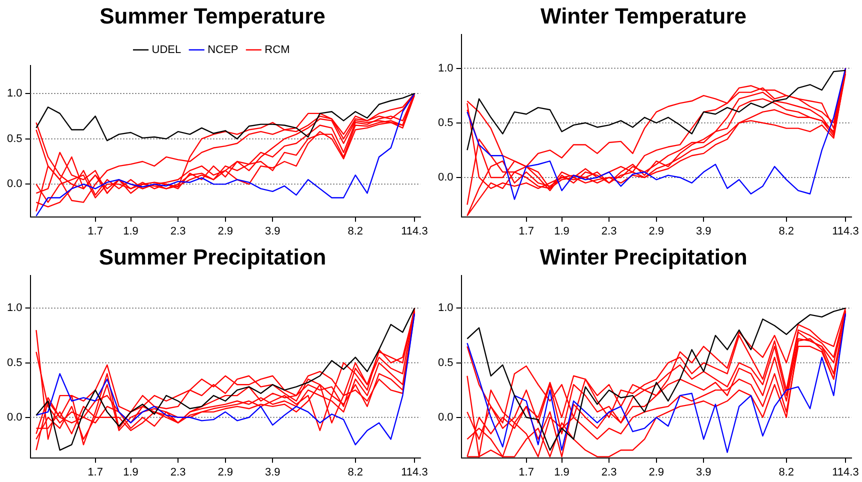 The image size is (862, 482). Describe the element at coordinates (277, 50) in the screenshot. I see `legend-label: RCM` at that location.